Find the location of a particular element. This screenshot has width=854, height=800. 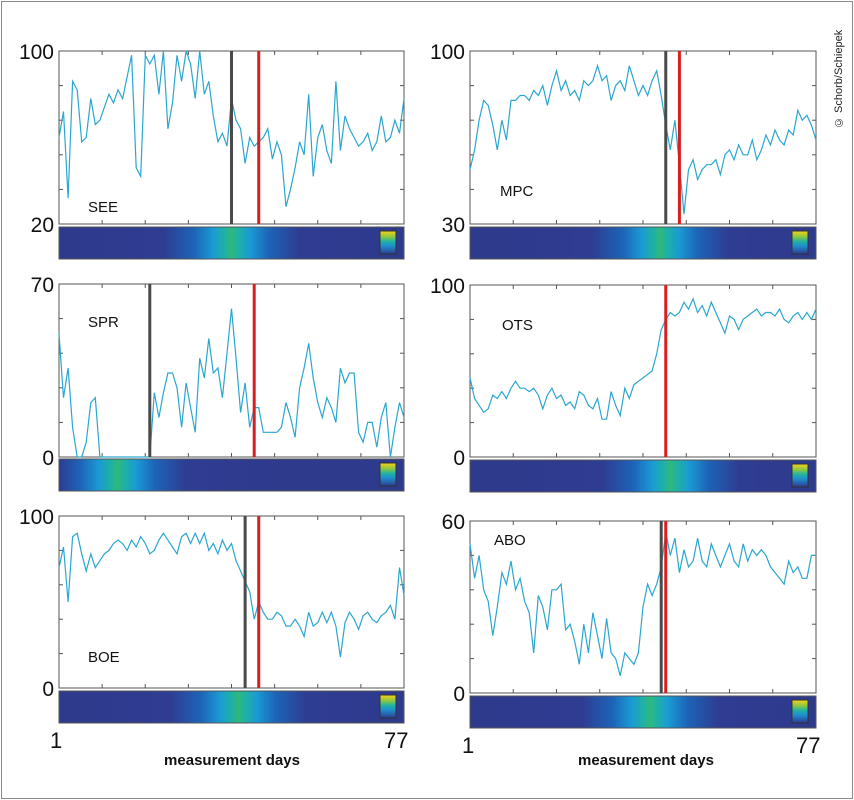

panel-label: BOE is located at coordinates (104, 657).